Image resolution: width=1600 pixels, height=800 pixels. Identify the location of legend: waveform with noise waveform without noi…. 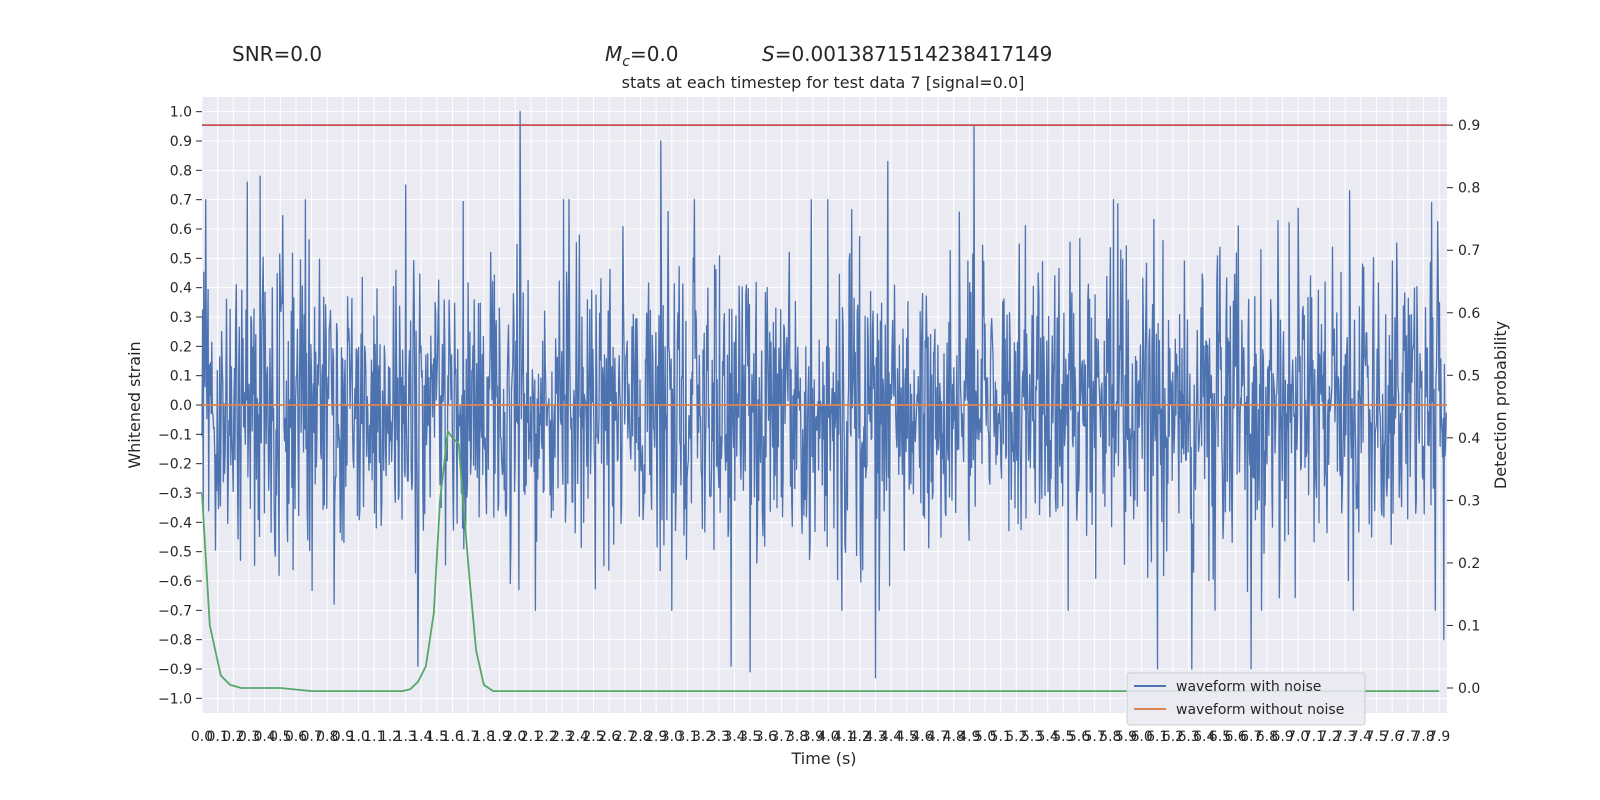
(1246, 699).